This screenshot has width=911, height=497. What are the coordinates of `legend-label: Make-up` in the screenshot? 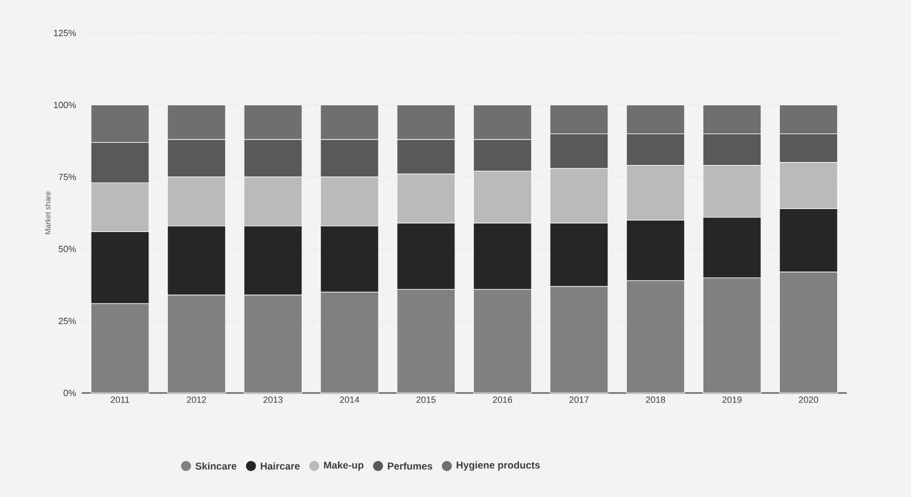 It's located at (344, 466).